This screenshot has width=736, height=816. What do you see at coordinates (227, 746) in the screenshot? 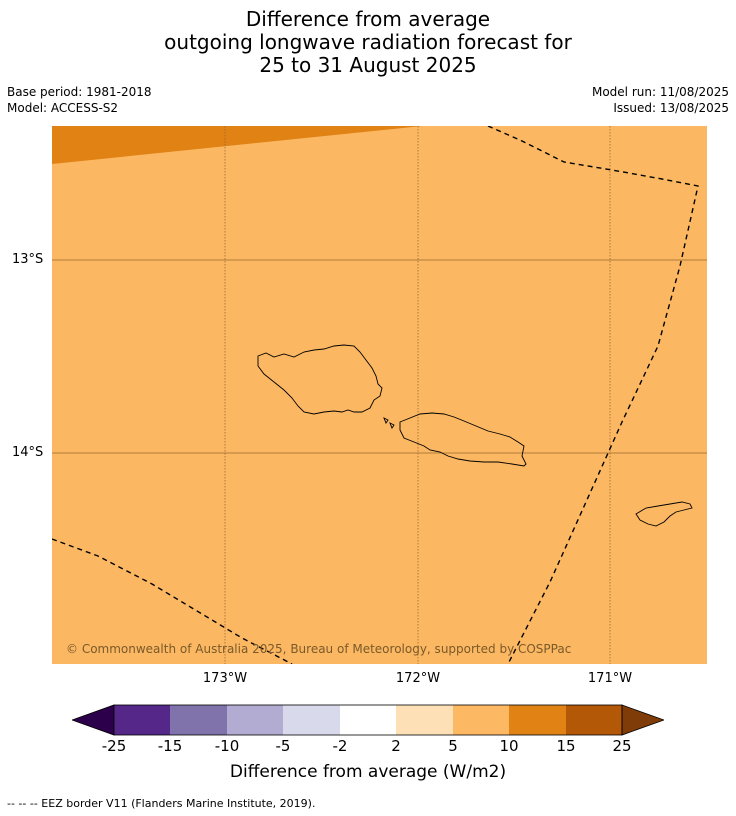
I see `colorbar-tick: -10` at bounding box center [227, 746].